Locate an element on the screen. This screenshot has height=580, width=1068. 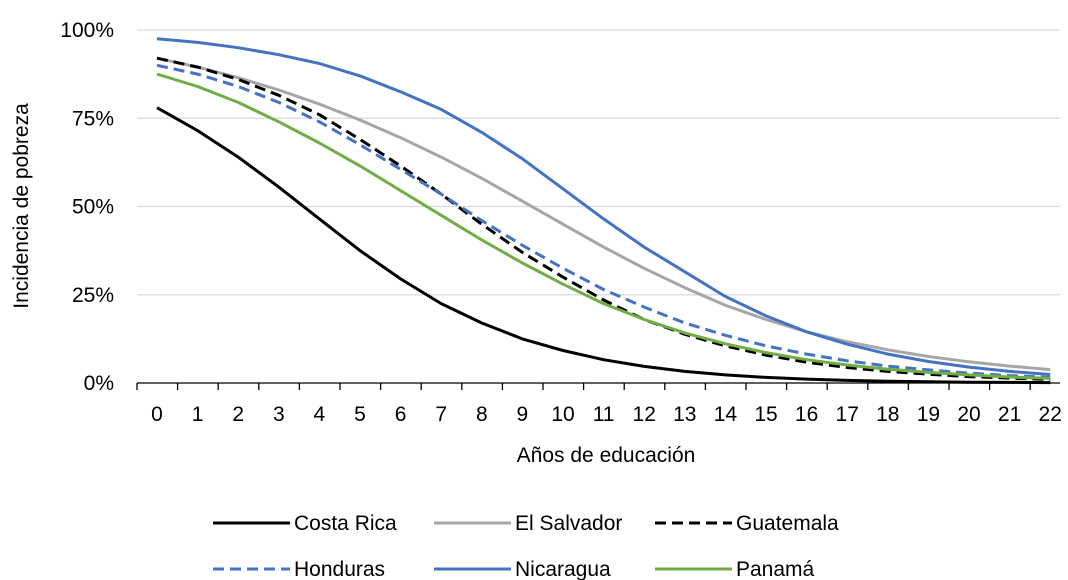
x-tick-label: 17 is located at coordinates (847, 414).